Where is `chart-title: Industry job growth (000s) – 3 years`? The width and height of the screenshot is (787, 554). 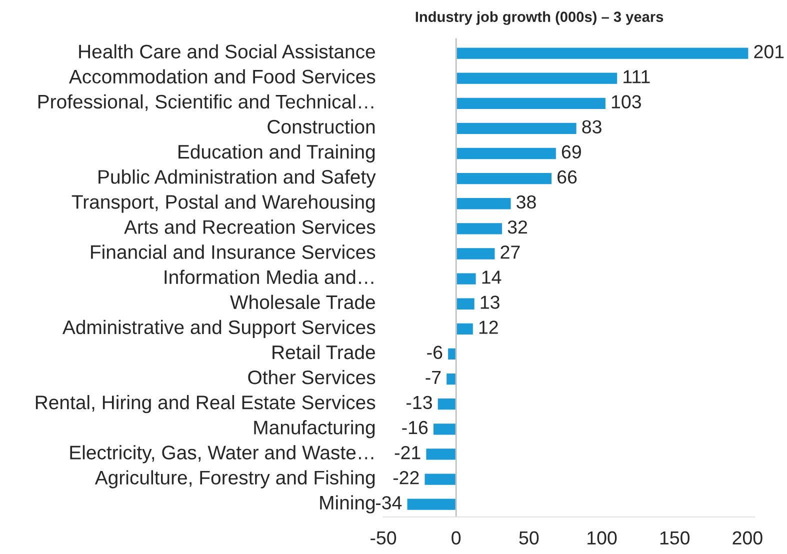 chart-title: Industry job growth (000s) – 3 years is located at coordinates (540, 18).